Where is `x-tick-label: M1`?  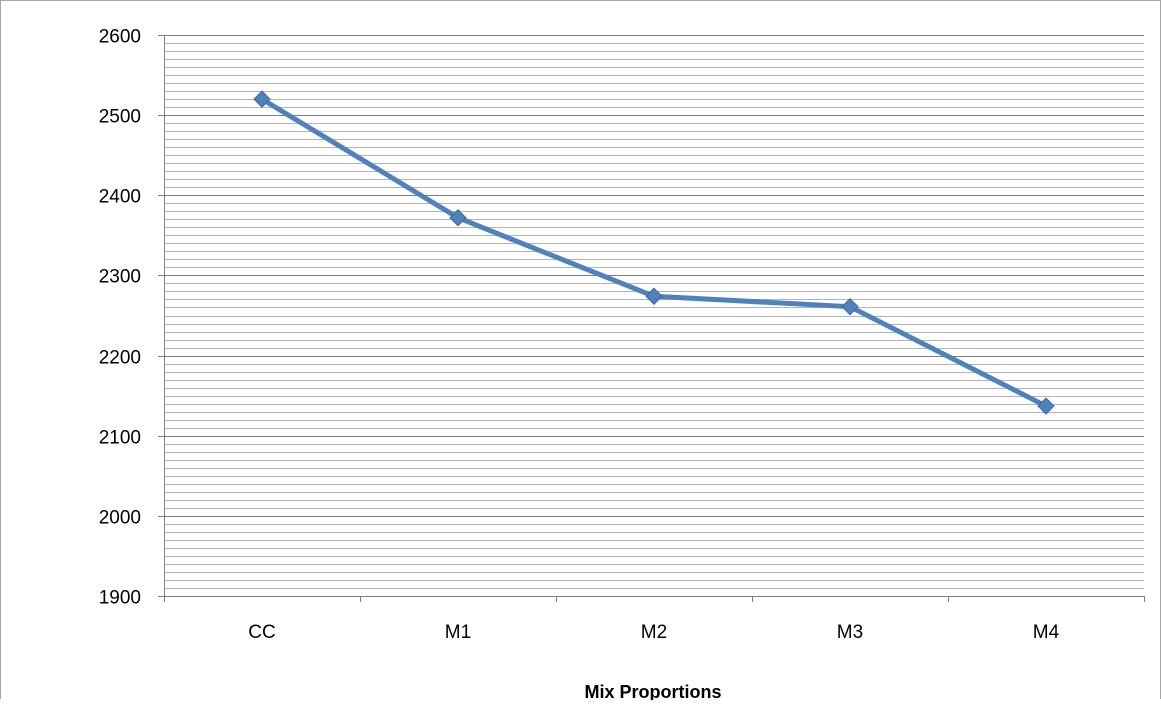
x-tick-label: M1 is located at coordinates (458, 632).